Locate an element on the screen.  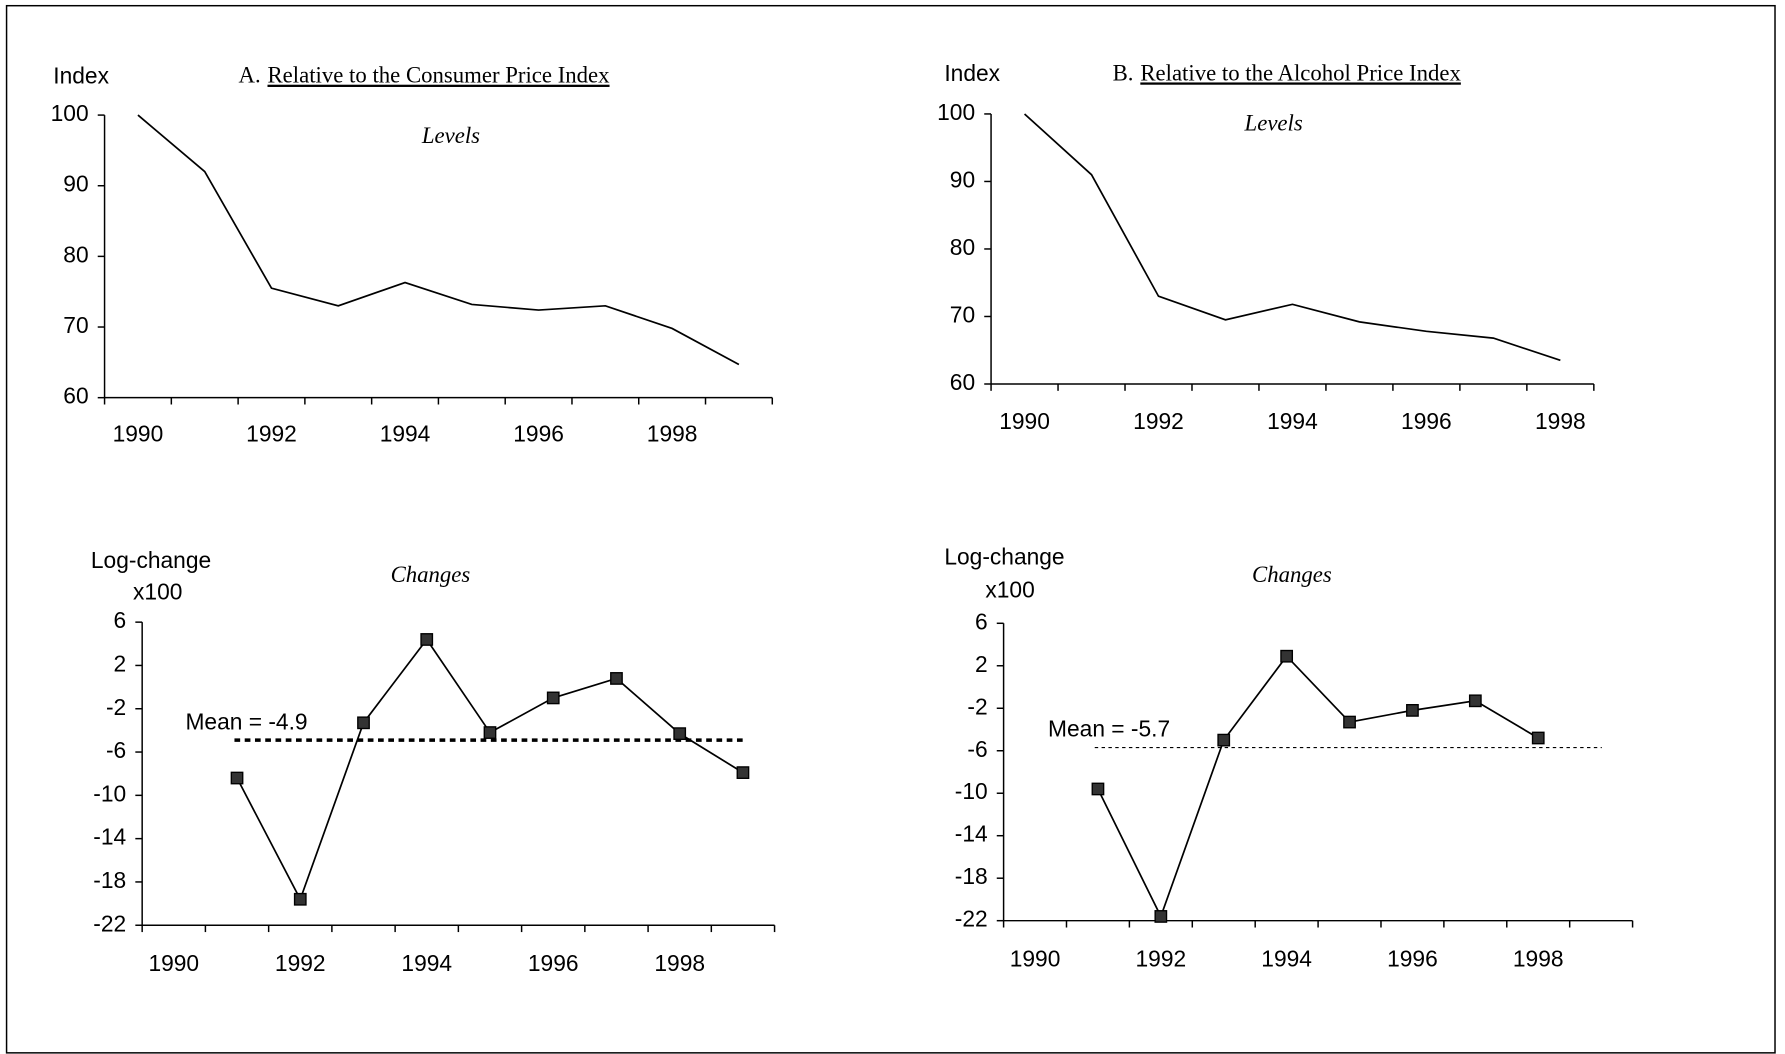
mean-label: Mean = -4.9 is located at coordinates (246, 722).